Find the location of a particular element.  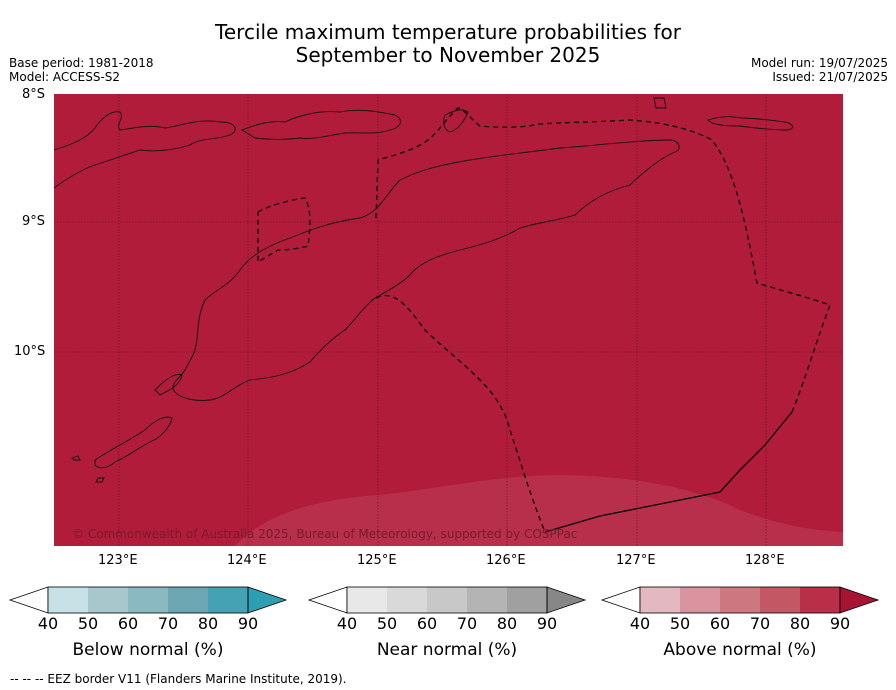

below-normal-tick-label: 60 is located at coordinates (128, 623).